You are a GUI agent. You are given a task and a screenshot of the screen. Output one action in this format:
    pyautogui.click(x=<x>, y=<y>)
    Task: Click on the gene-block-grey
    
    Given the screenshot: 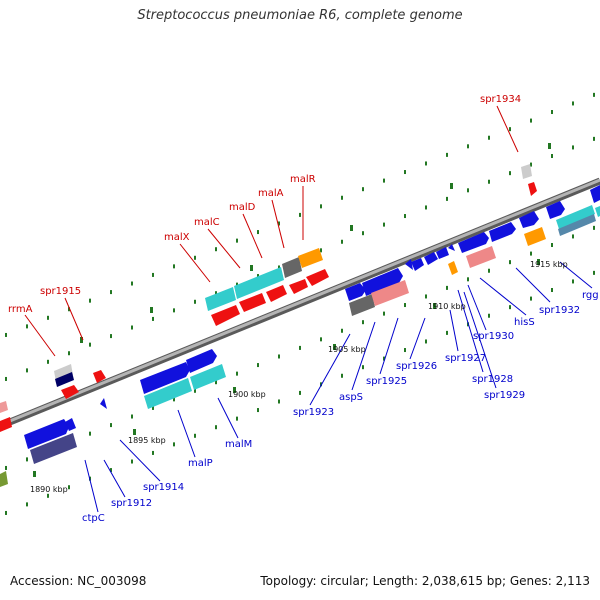 What is the action you would take?
    pyautogui.click(x=526, y=171)
    